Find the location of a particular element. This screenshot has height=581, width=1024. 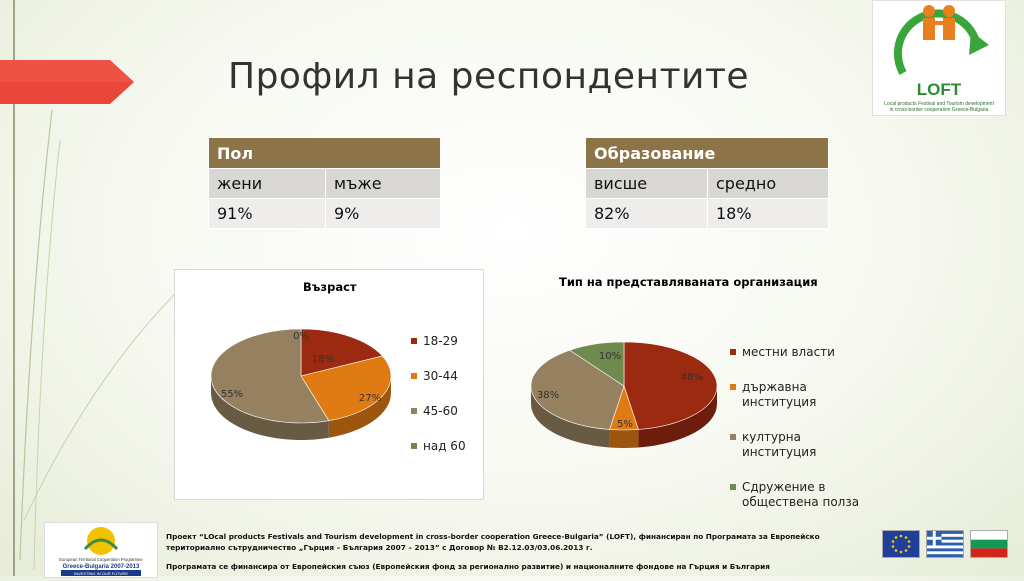

legend-label: 30-44 is located at coordinates (440, 376).